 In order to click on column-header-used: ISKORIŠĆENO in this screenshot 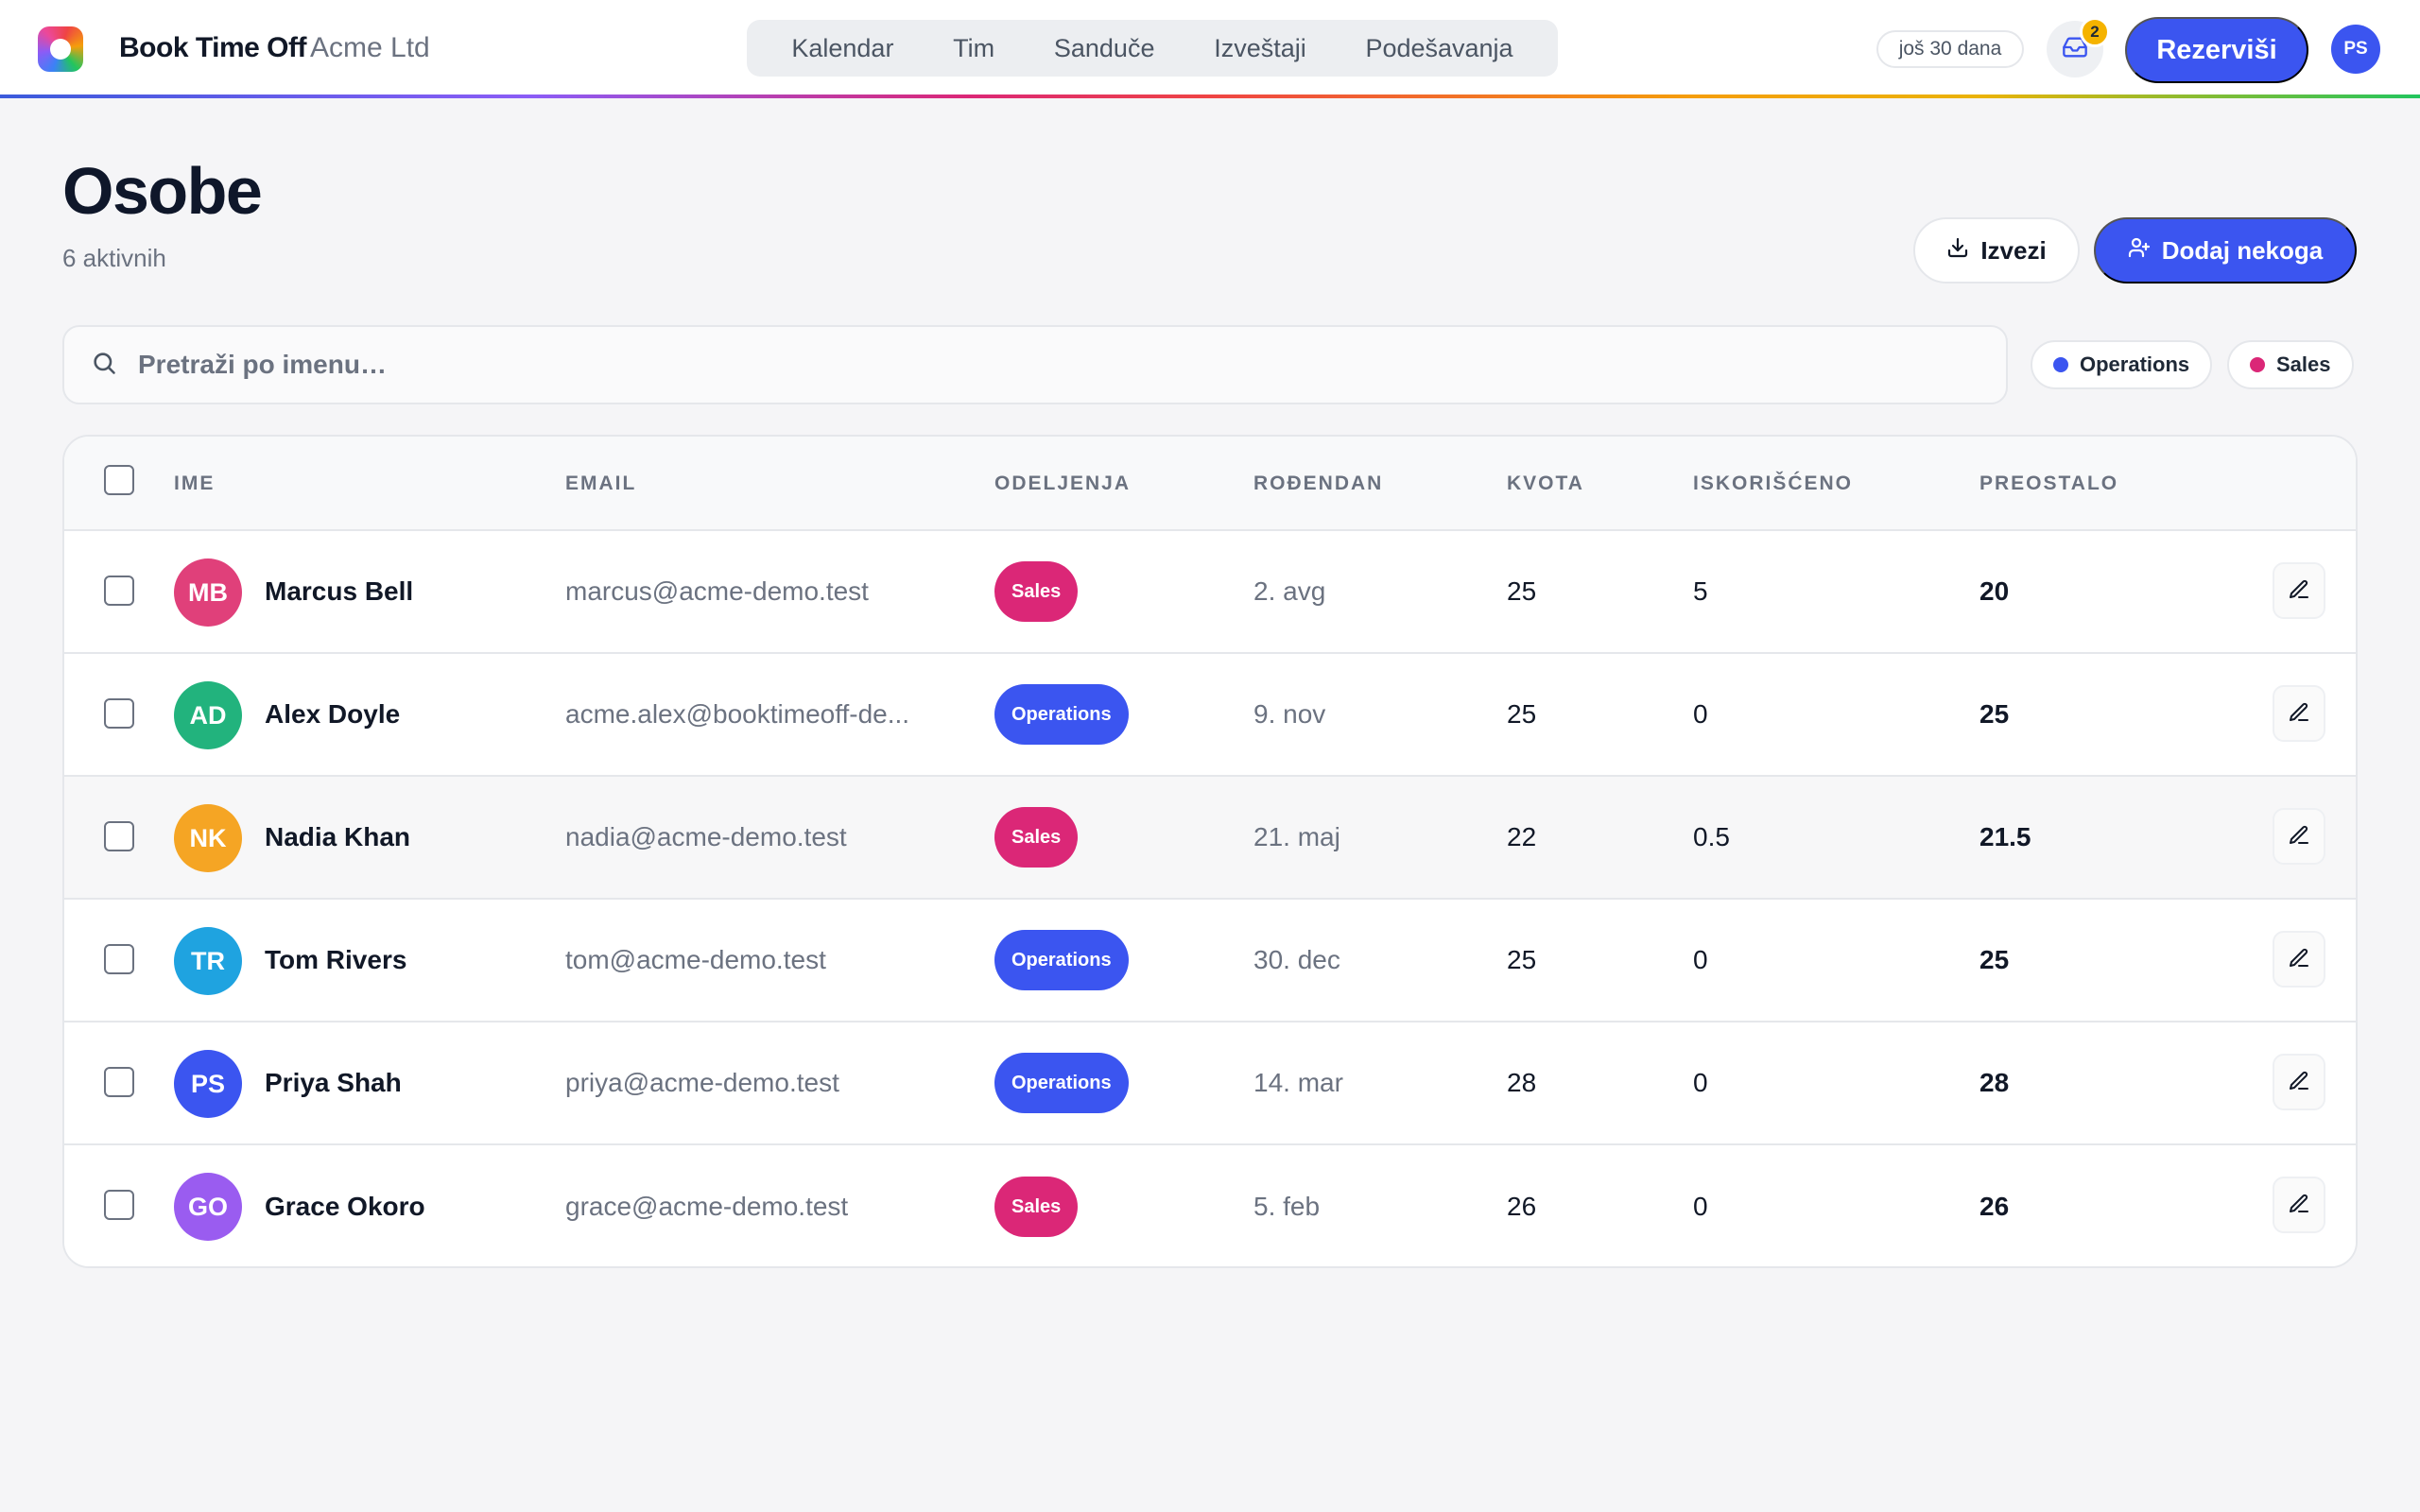, I will do `click(1773, 483)`.